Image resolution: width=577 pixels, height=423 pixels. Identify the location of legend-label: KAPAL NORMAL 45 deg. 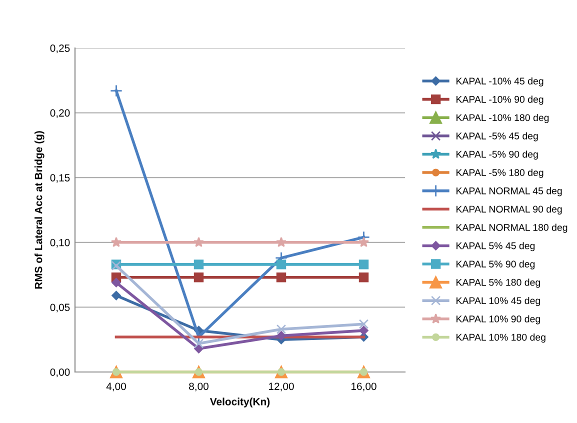
(509, 191).